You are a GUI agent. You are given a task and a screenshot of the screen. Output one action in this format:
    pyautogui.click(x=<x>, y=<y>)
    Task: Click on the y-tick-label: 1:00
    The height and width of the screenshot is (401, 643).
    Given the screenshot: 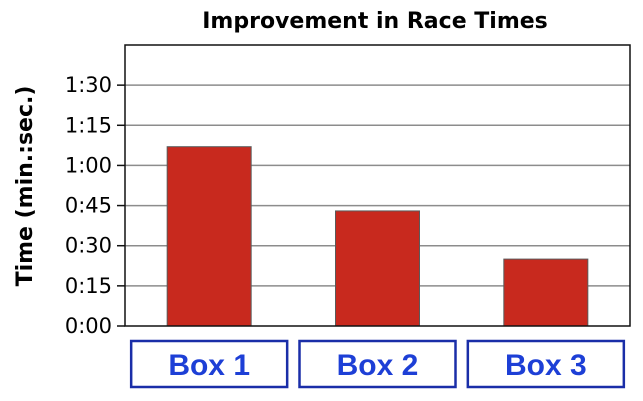 What is the action you would take?
    pyautogui.click(x=88, y=165)
    